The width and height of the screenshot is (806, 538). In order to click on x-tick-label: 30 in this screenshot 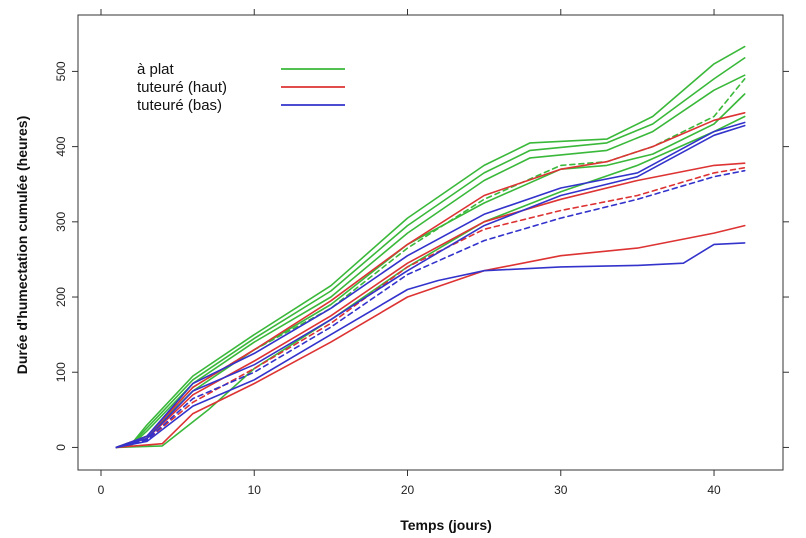, I will do `click(561, 490)`.